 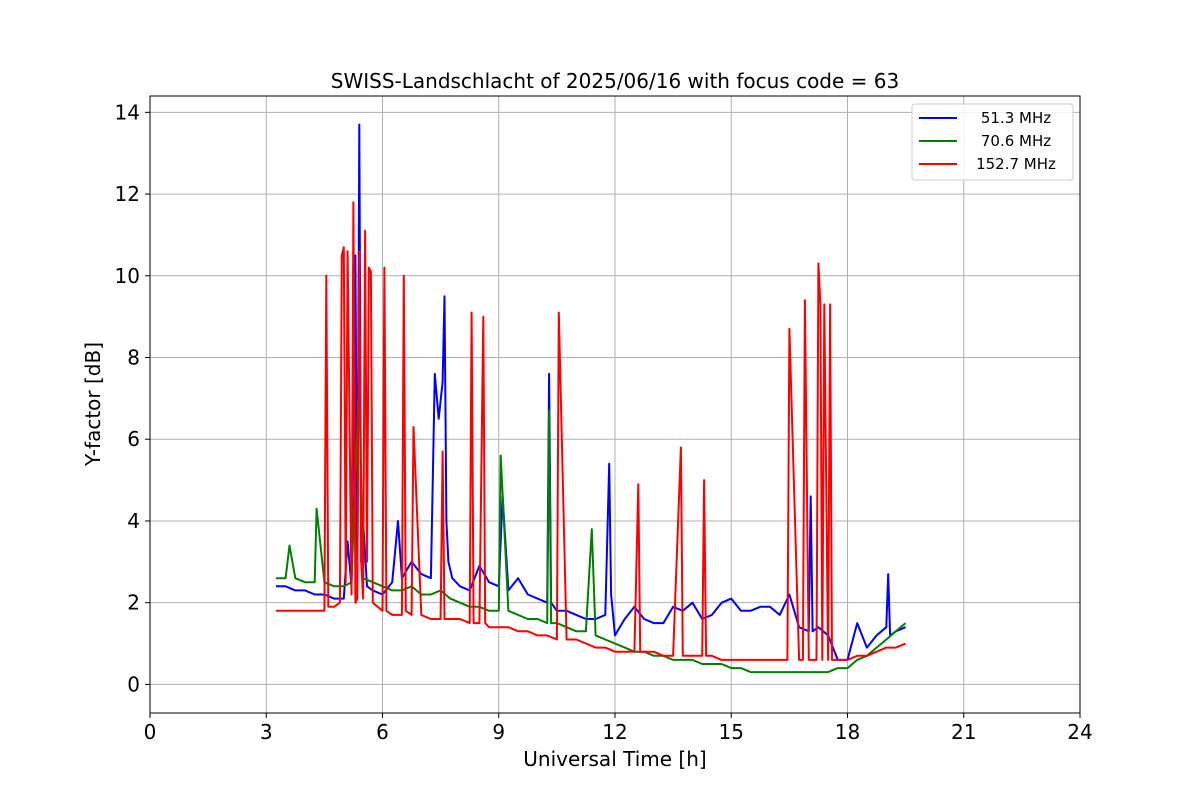 I want to click on x-tick-label: 12, so click(x=614, y=732).